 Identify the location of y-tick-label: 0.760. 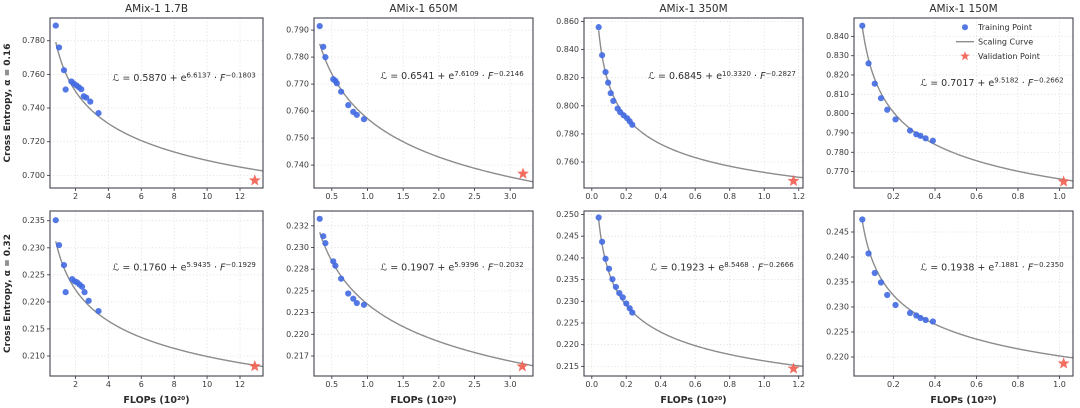
(567, 162).